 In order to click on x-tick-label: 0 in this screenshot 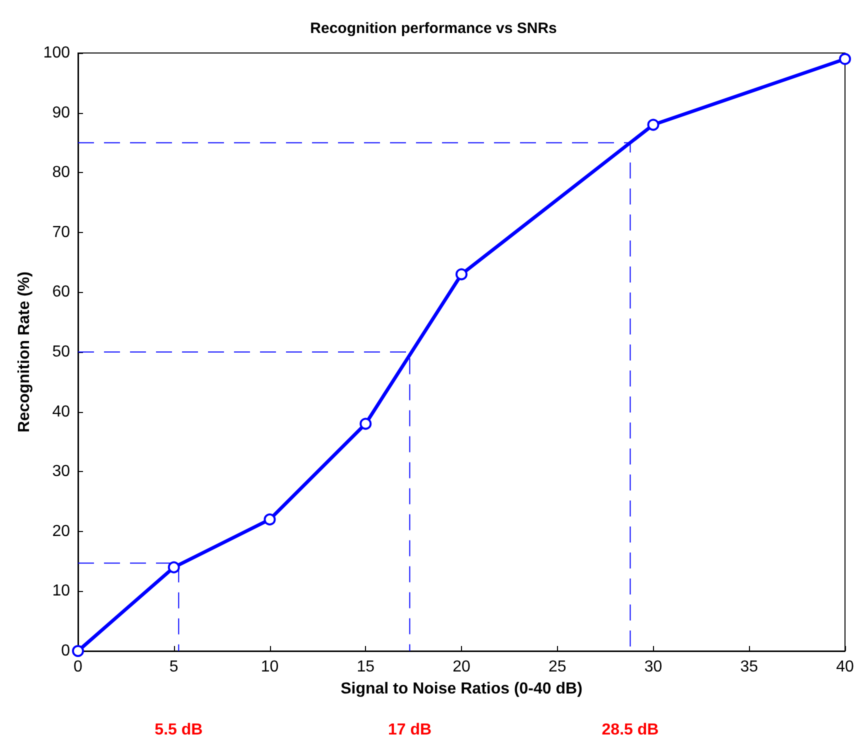, I will do `click(78, 667)`.